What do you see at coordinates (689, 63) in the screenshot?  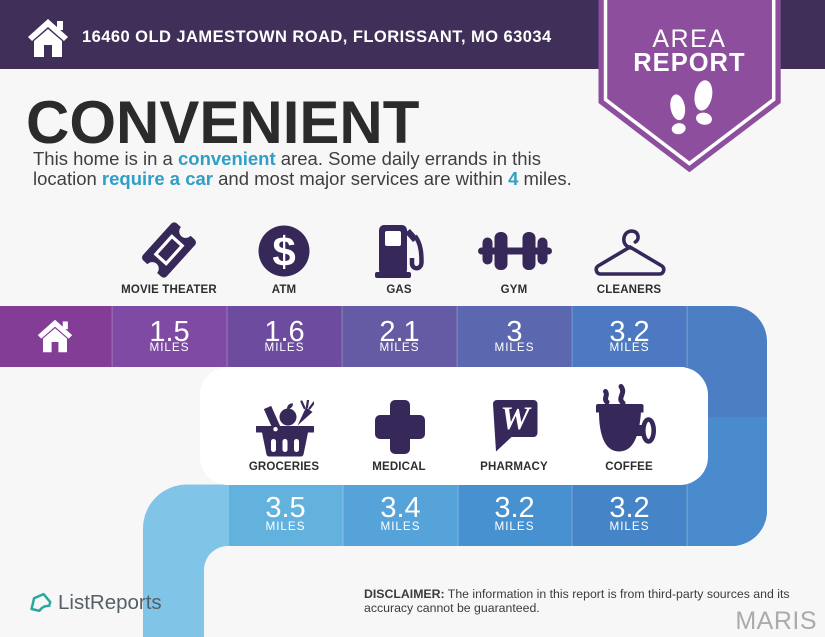 I see `svg-text: REPORT` at bounding box center [689, 63].